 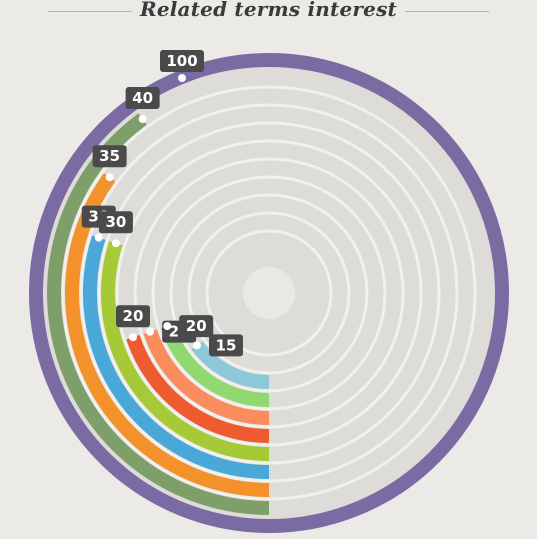 I want to click on center-hub, so click(x=269, y=293).